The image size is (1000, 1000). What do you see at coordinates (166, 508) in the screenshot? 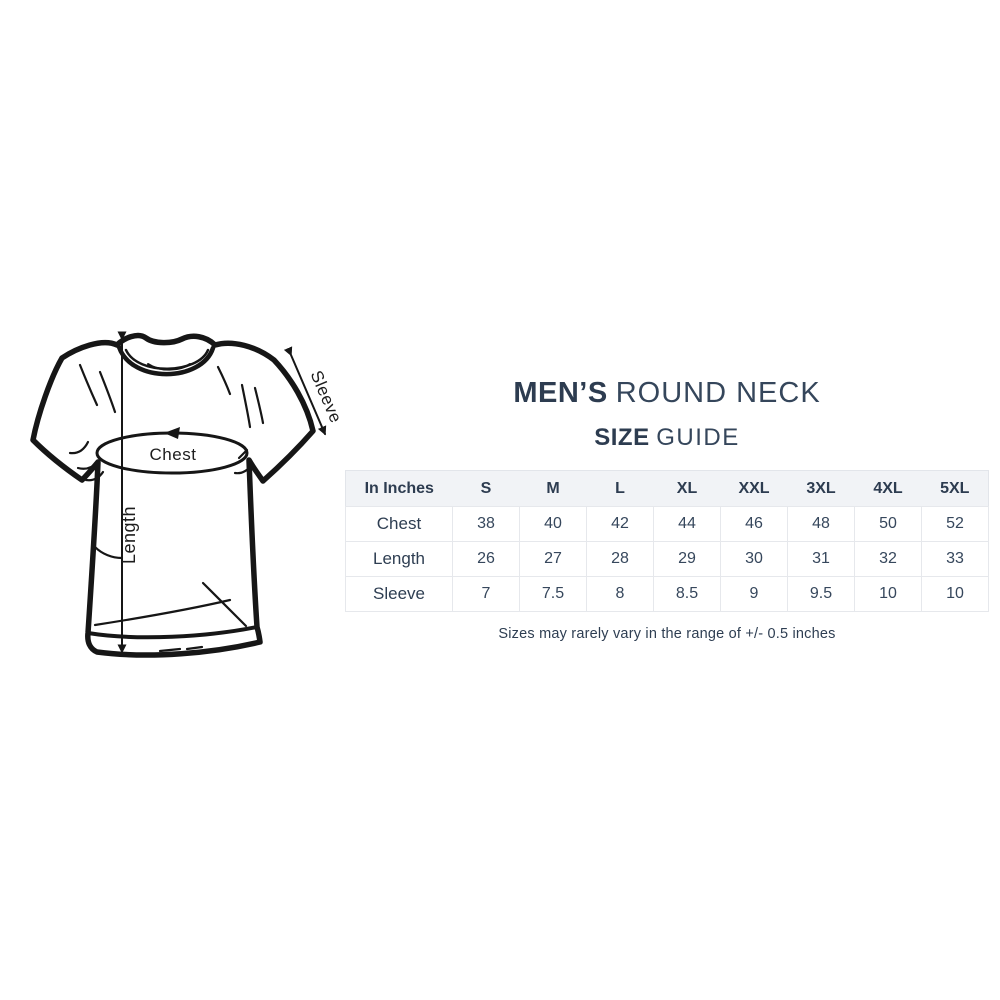
I see `wrinkle-lines` at bounding box center [166, 508].